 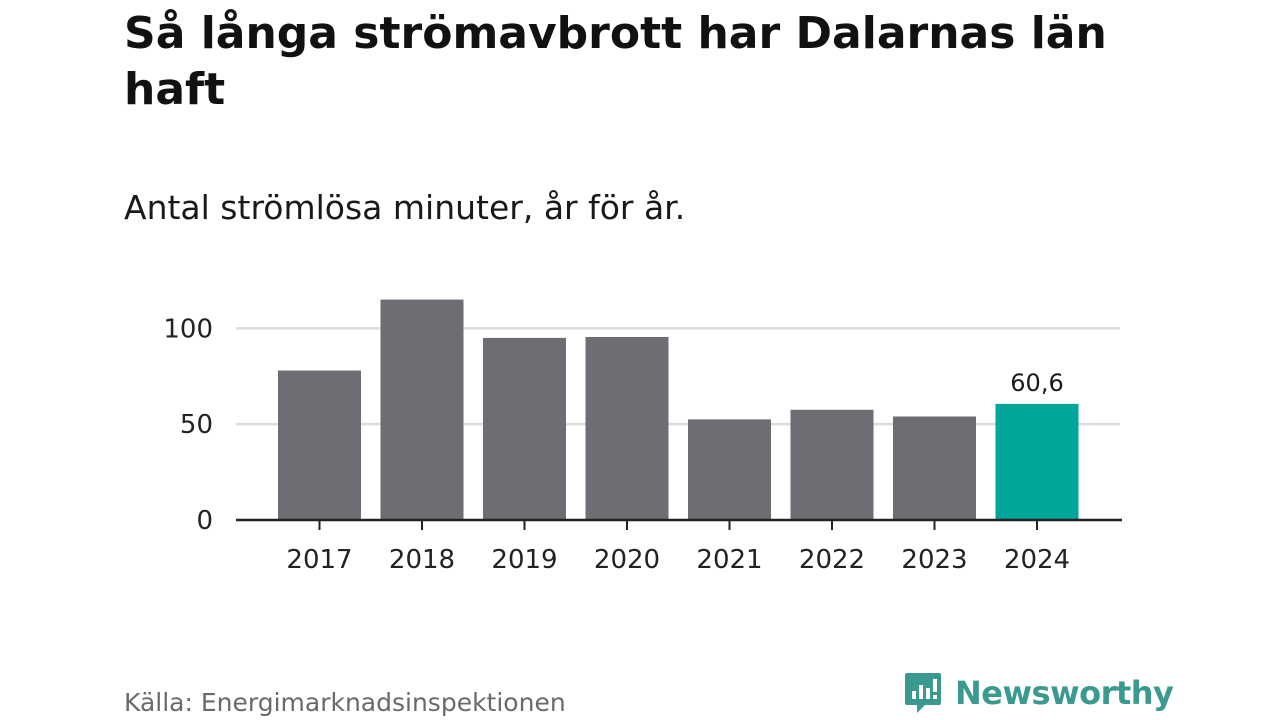 What do you see at coordinates (204, 521) in the screenshot?
I see `y-tick-label: 0` at bounding box center [204, 521].